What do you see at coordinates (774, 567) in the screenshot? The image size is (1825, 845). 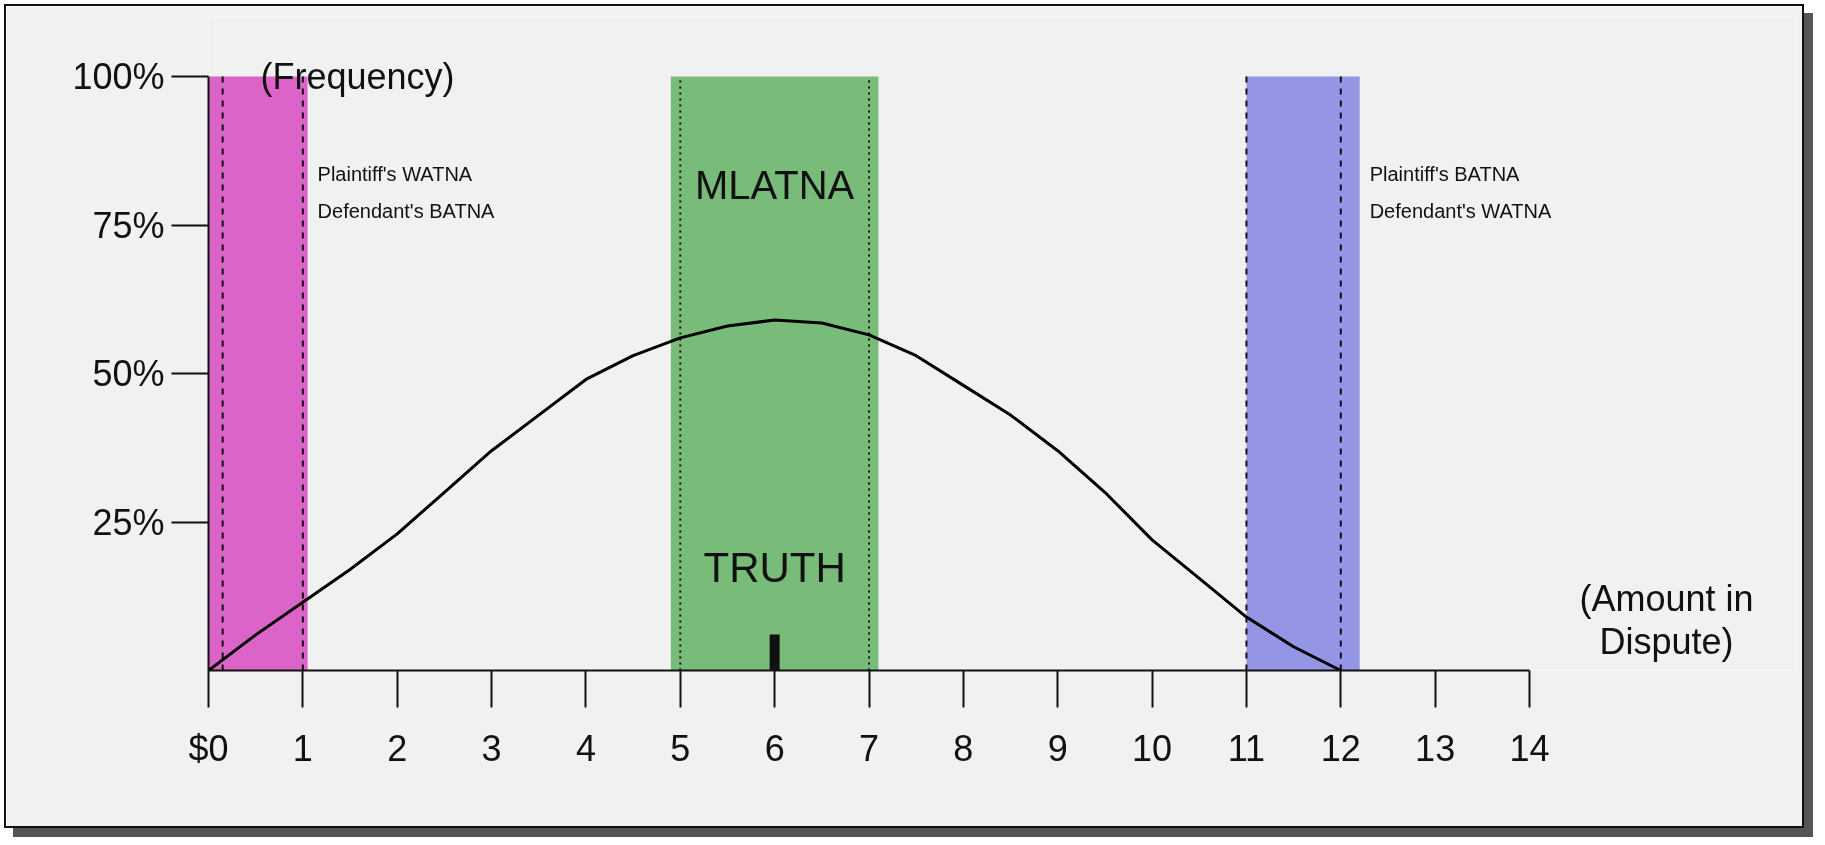 I see `ref-line-label: TRUTH` at bounding box center [774, 567].